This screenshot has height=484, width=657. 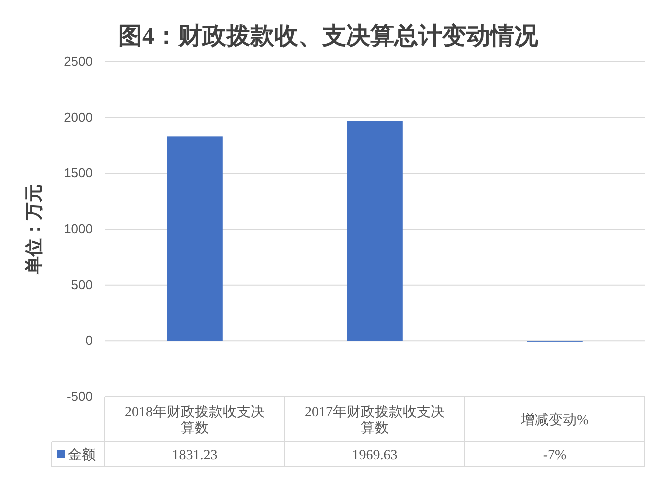 What do you see at coordinates (78, 61) in the screenshot?
I see `y-tick-label: 2500` at bounding box center [78, 61].